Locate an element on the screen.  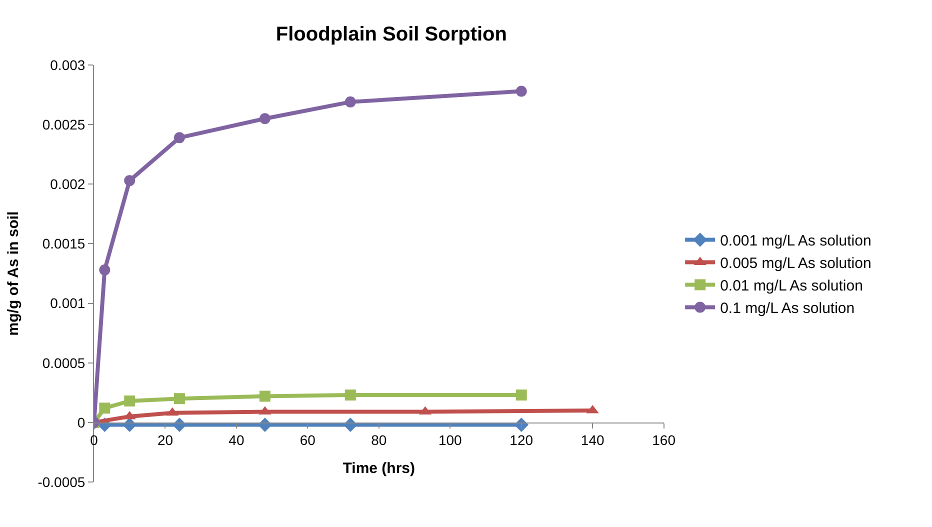
y-tick-label: 0.0015 is located at coordinates (64, 244).